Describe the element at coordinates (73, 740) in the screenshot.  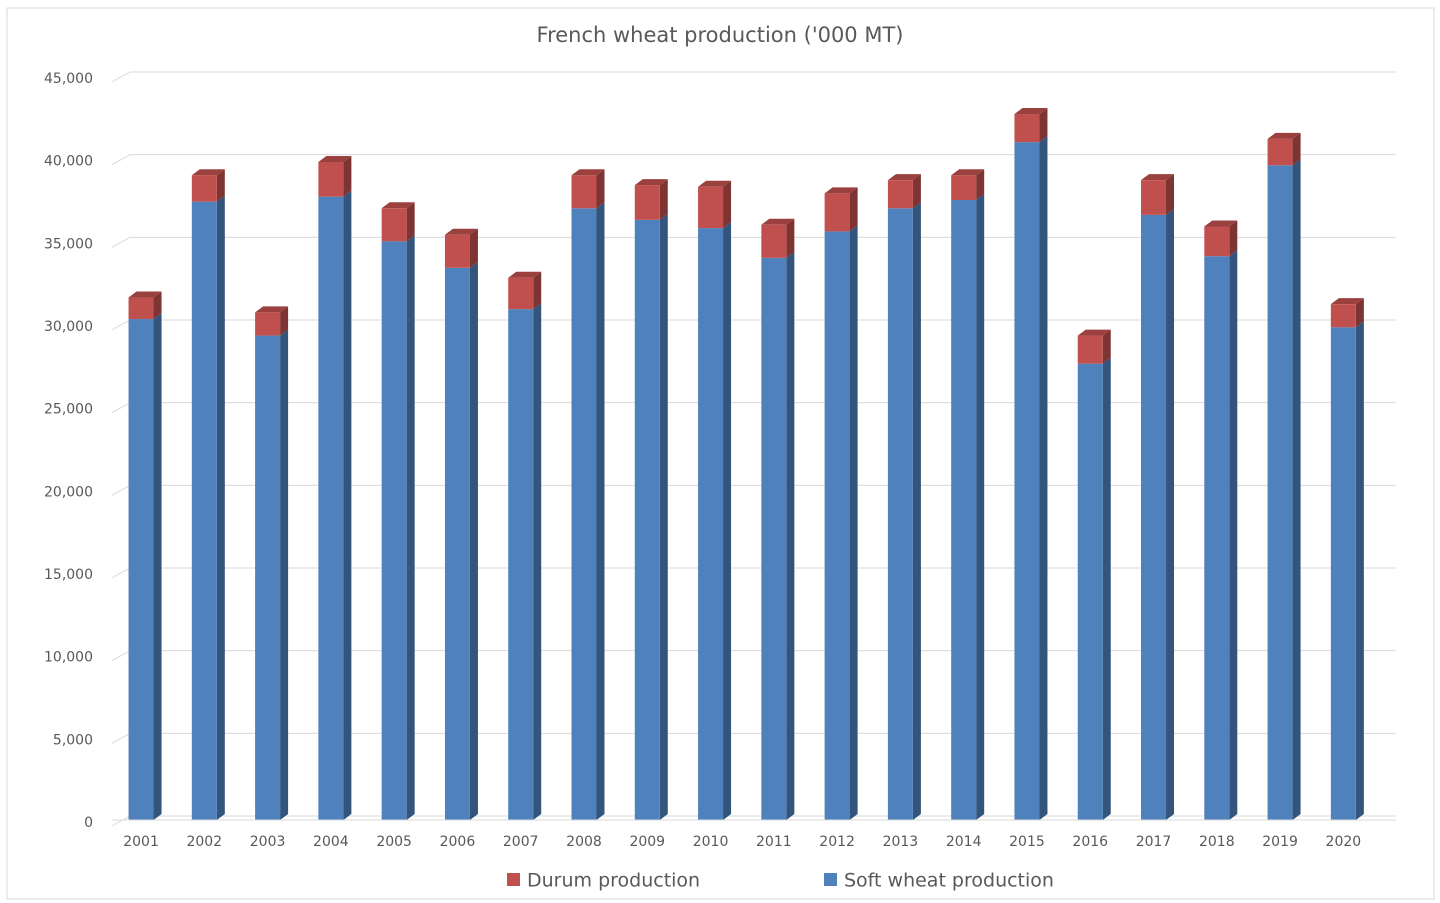
I see `y-tick-label: 5,000` at that location.